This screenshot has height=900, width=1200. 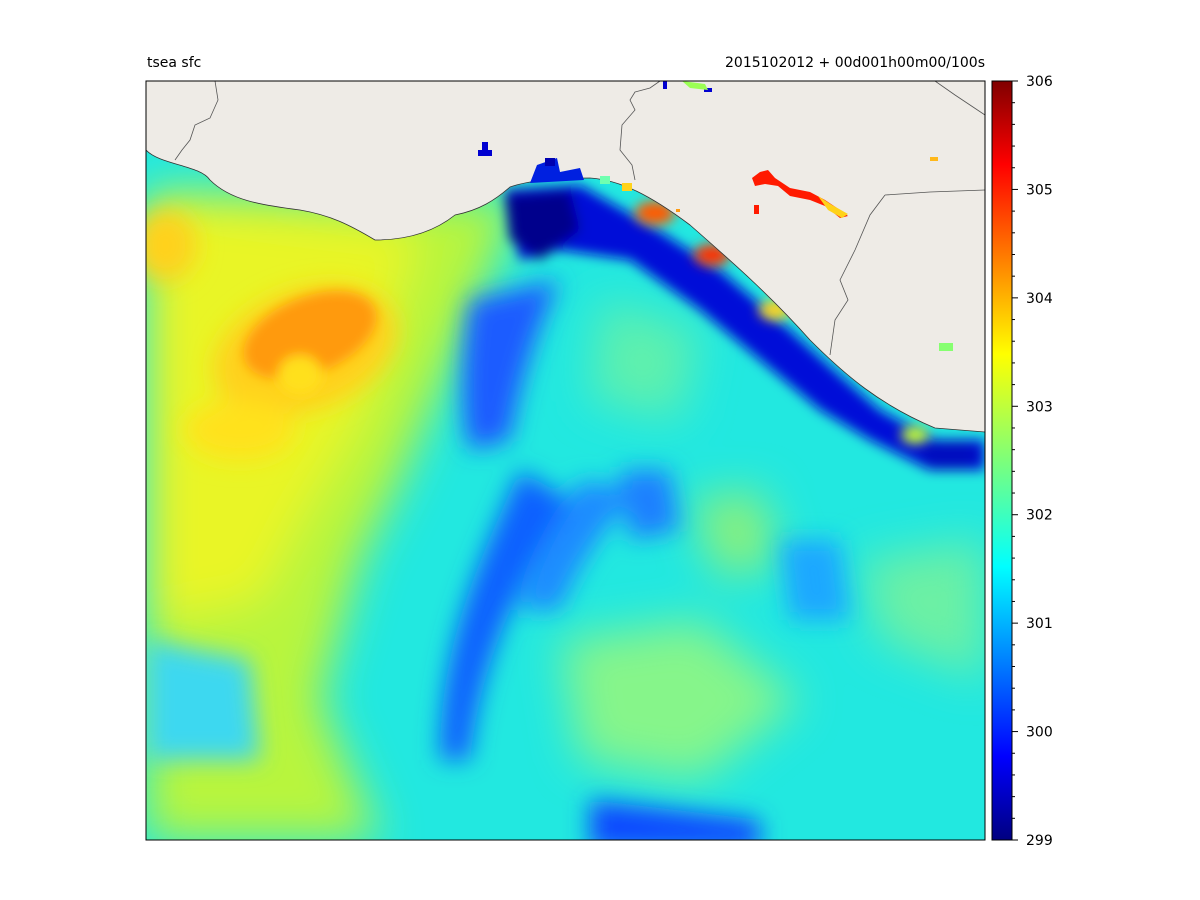 What do you see at coordinates (715, 216) in the screenshot?
I see `inland-water` at bounding box center [715, 216].